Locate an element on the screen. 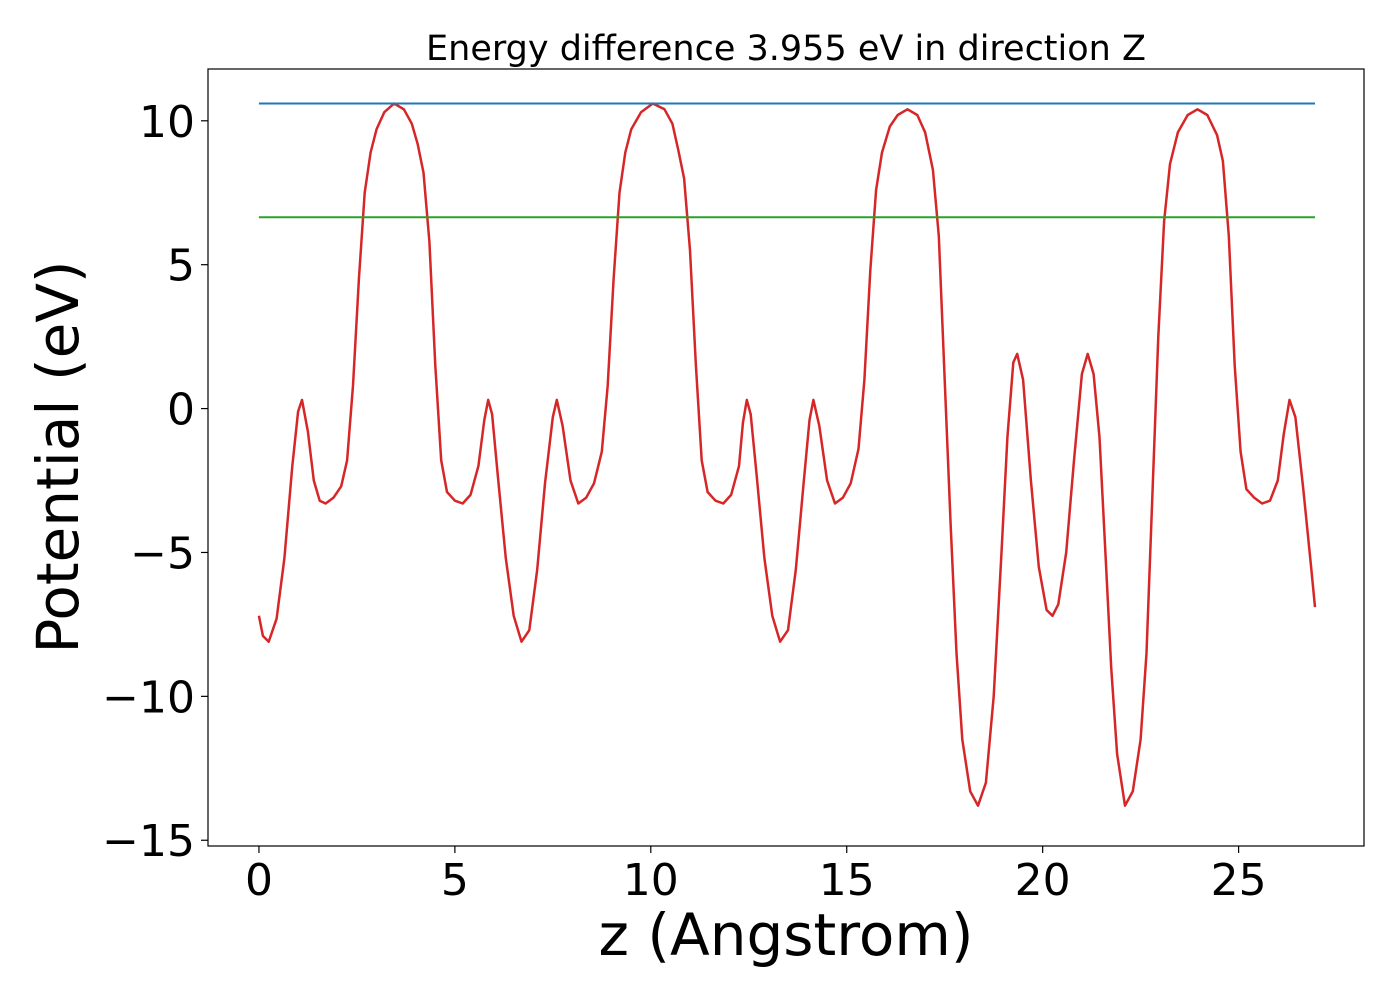 The width and height of the screenshot is (1400, 1000). x-tick-label: 0 is located at coordinates (259, 880).